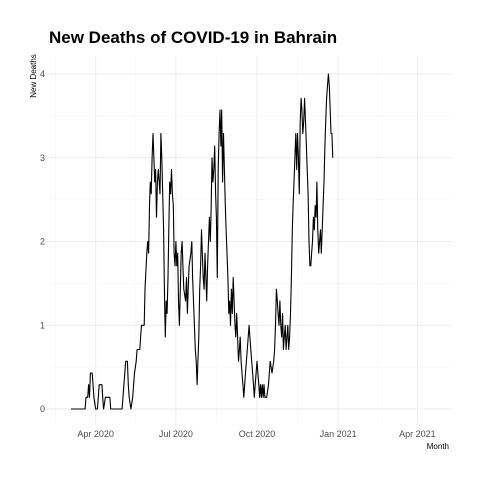  I want to click on x-tick-label: Jul 2020, so click(176, 434).